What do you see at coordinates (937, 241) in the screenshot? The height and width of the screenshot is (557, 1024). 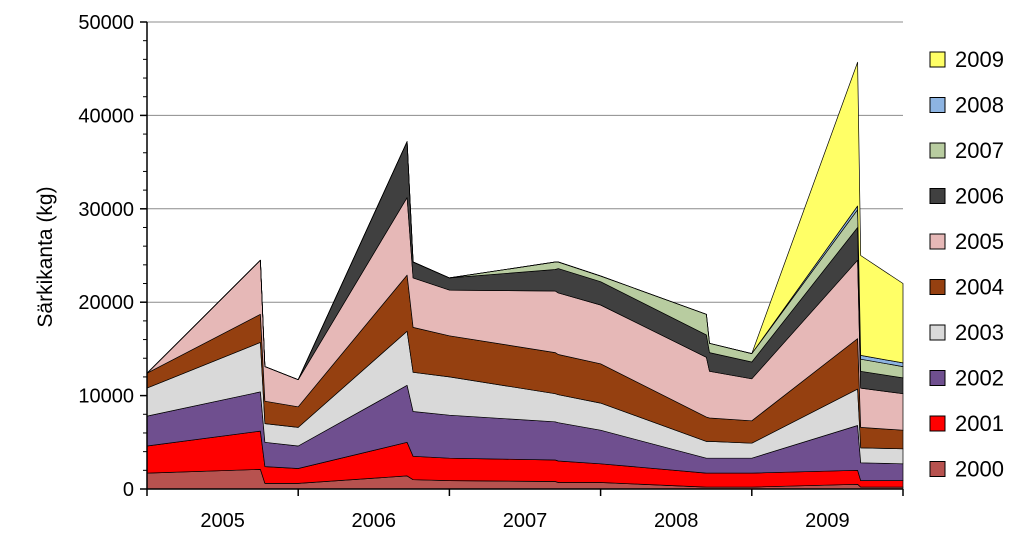 I see `legend-swatch-2005` at bounding box center [937, 241].